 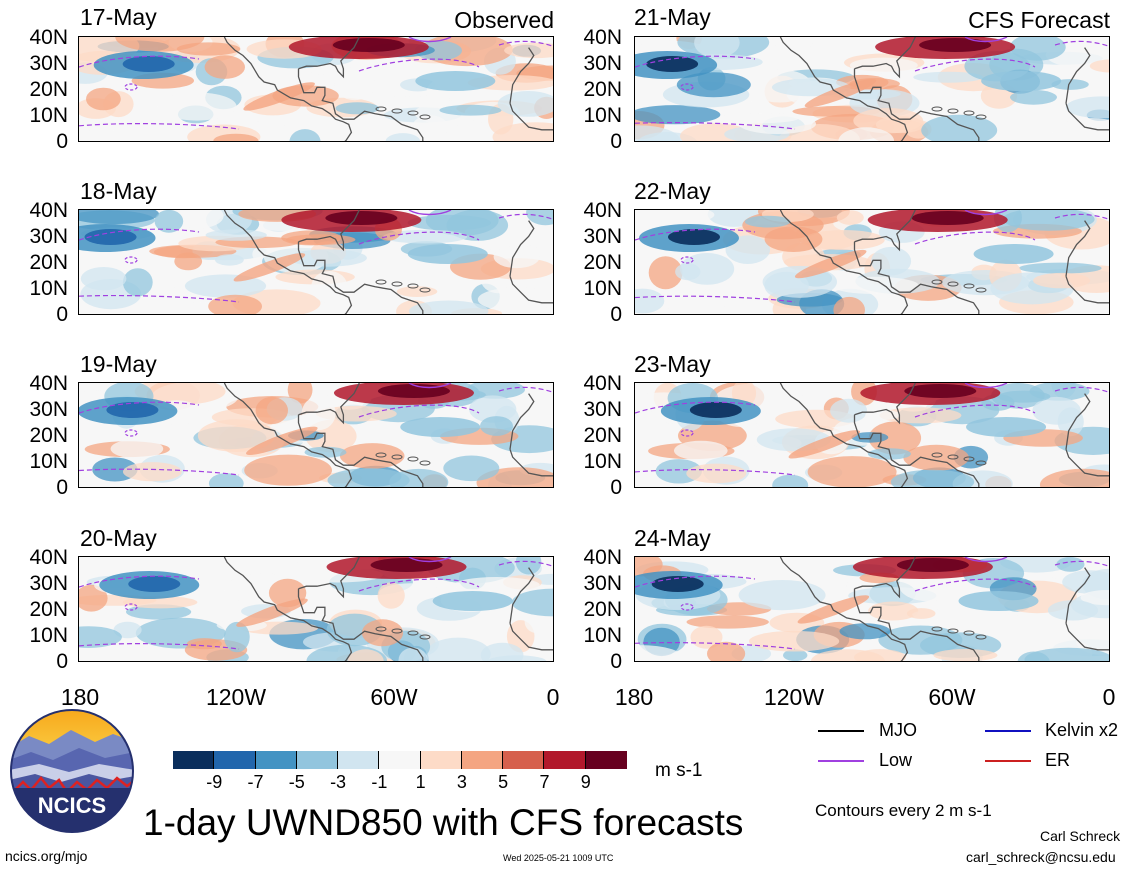 I want to click on lon-label-180-right: 180, so click(x=634, y=697).